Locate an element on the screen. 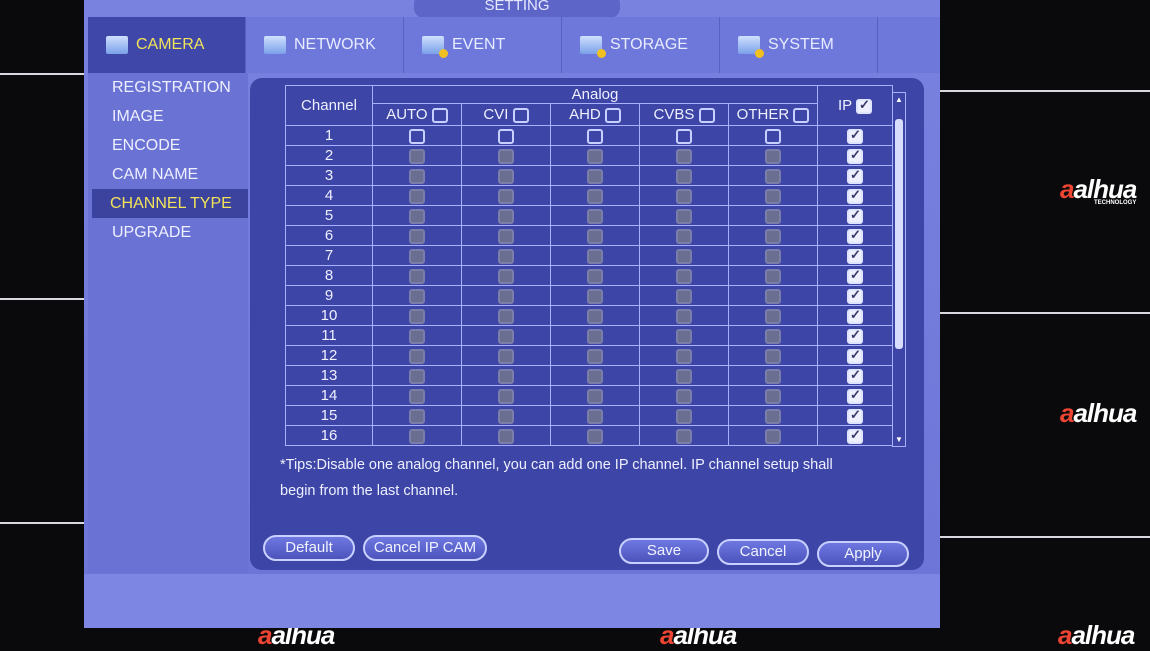 The width and height of the screenshot is (1150, 651). wall-divider is located at coordinates (43, 299).